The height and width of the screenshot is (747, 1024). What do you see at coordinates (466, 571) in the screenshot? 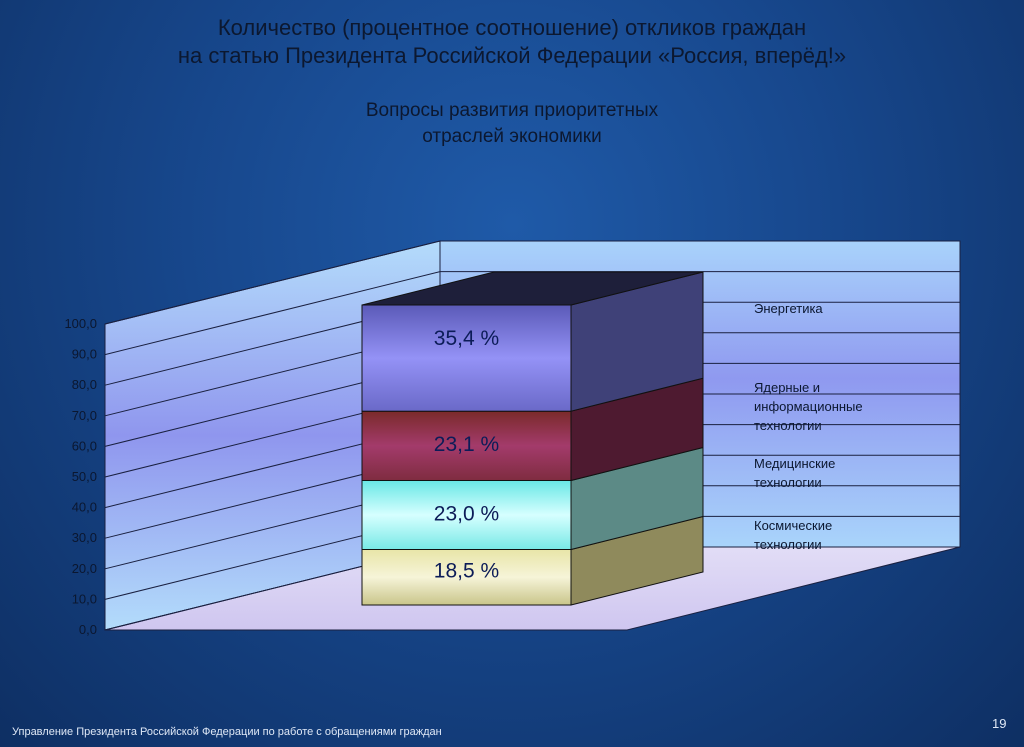
I see `data-label: 18,5 %` at bounding box center [466, 571].